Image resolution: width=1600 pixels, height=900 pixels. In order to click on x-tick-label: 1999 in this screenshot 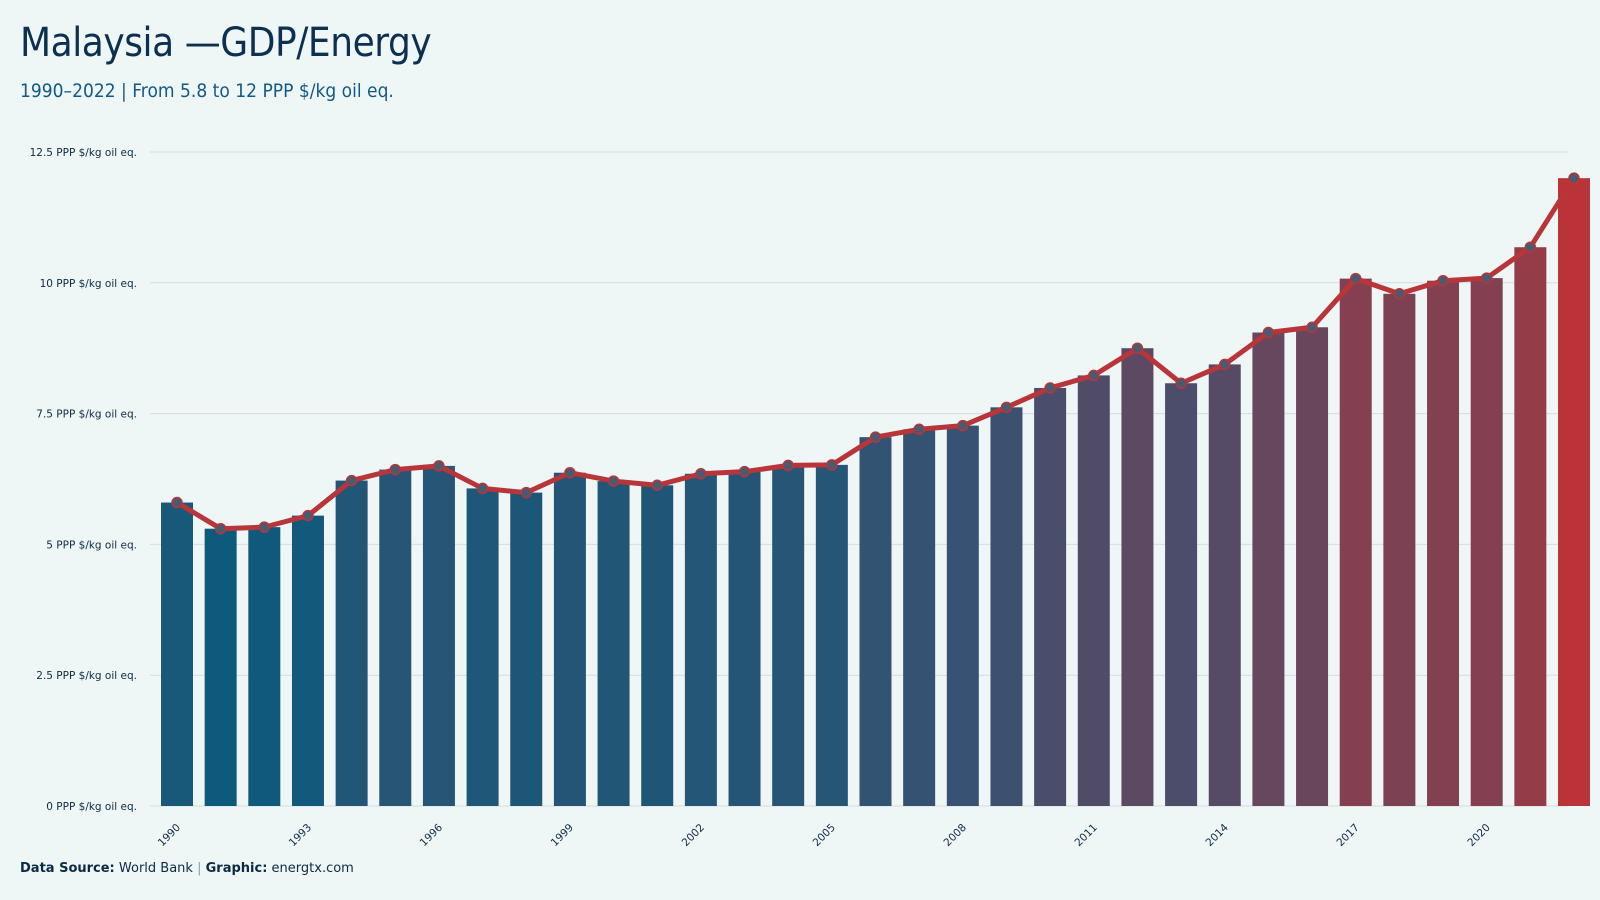, I will do `click(562, 835)`.